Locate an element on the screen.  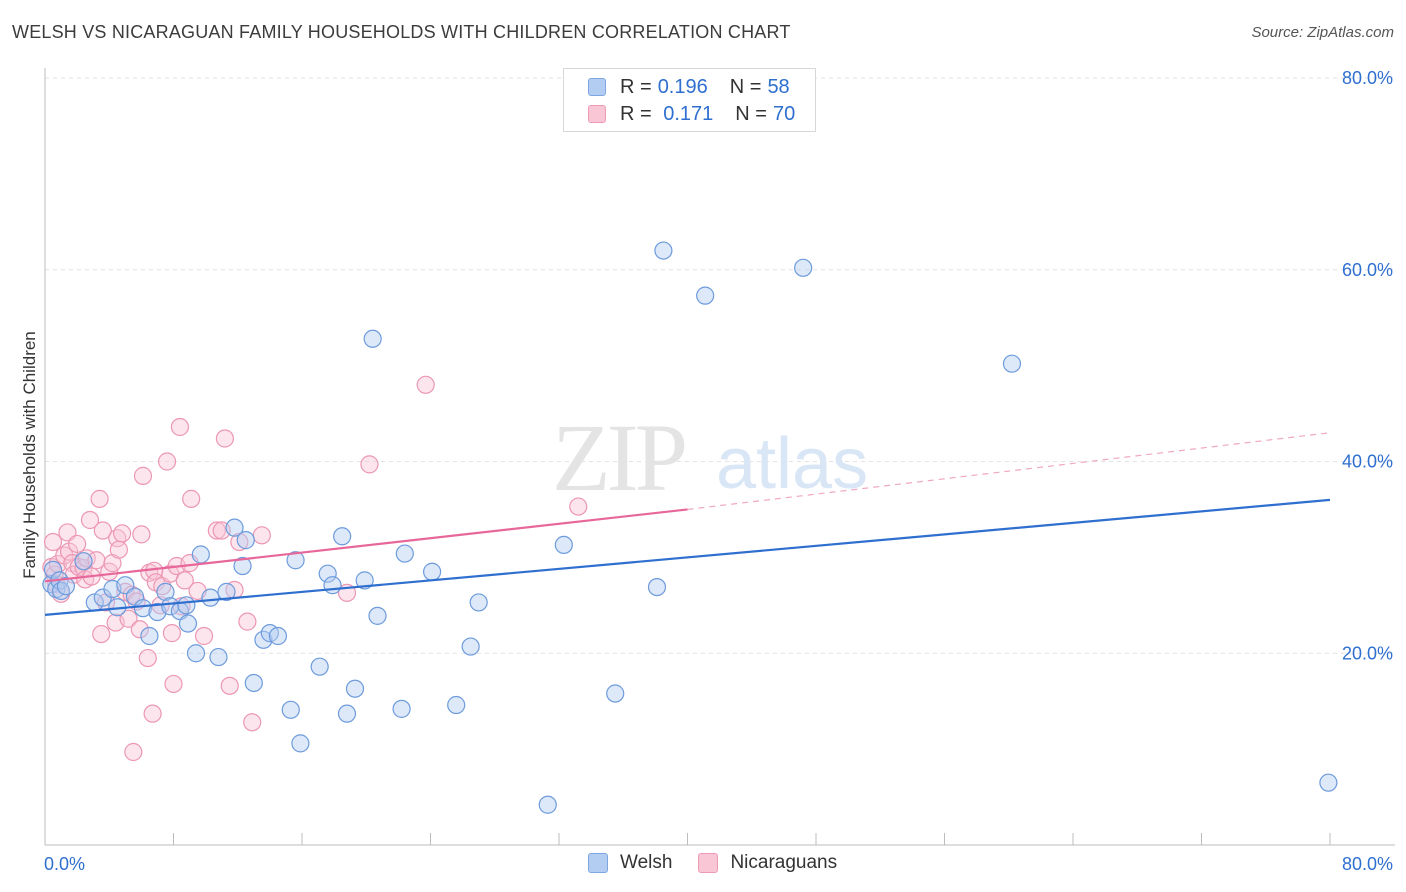
nicaraguans-n-label: N = is located at coordinates (751, 113).